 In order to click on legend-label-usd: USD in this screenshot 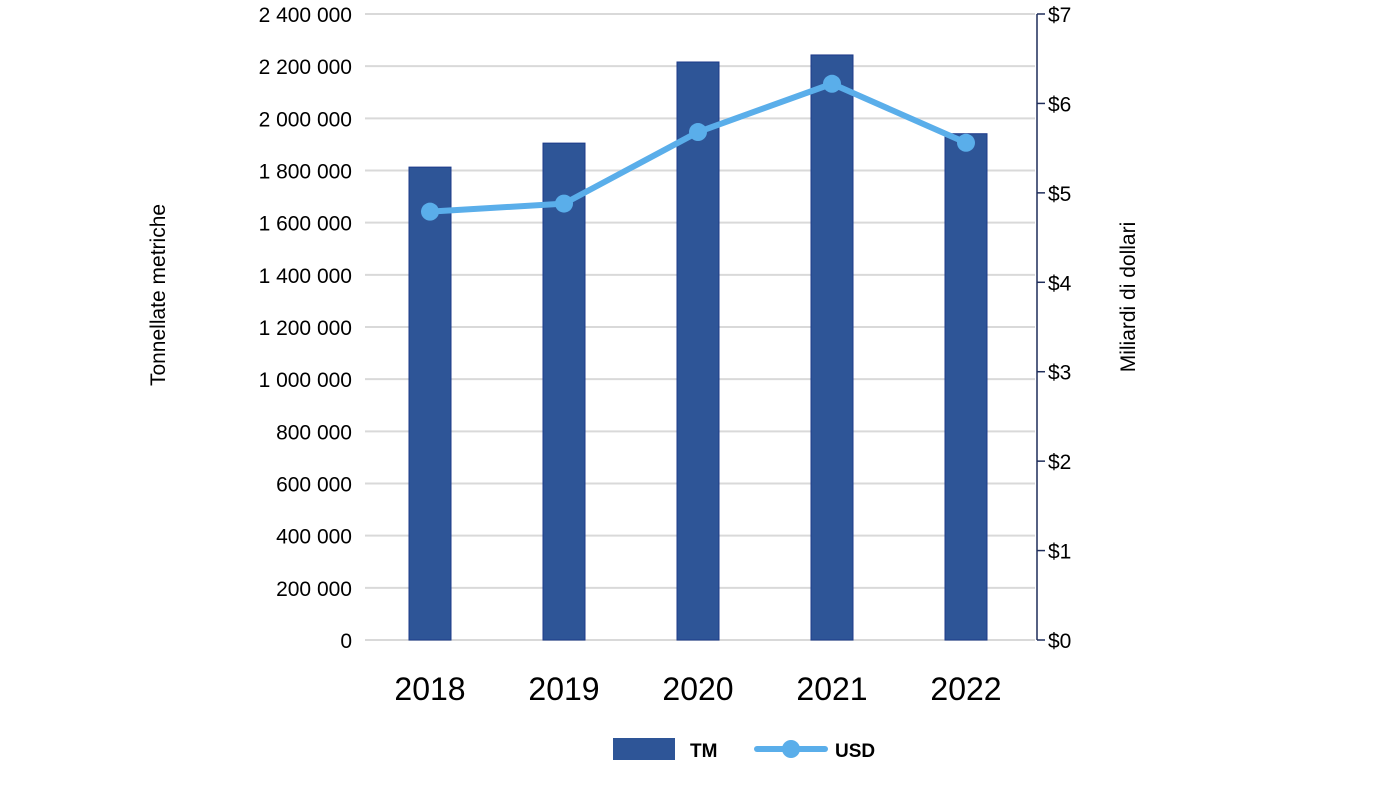, I will do `click(855, 751)`.